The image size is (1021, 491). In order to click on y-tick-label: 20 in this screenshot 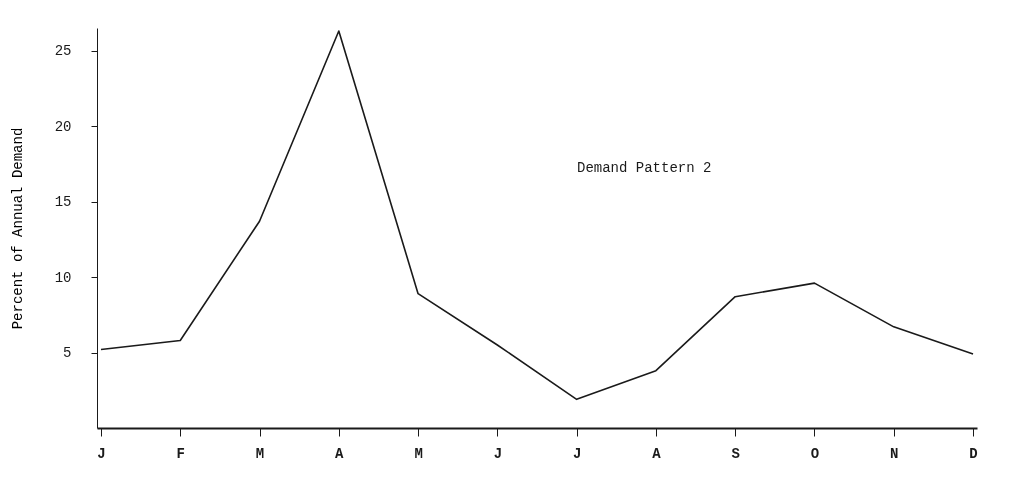, I will do `click(63, 126)`.